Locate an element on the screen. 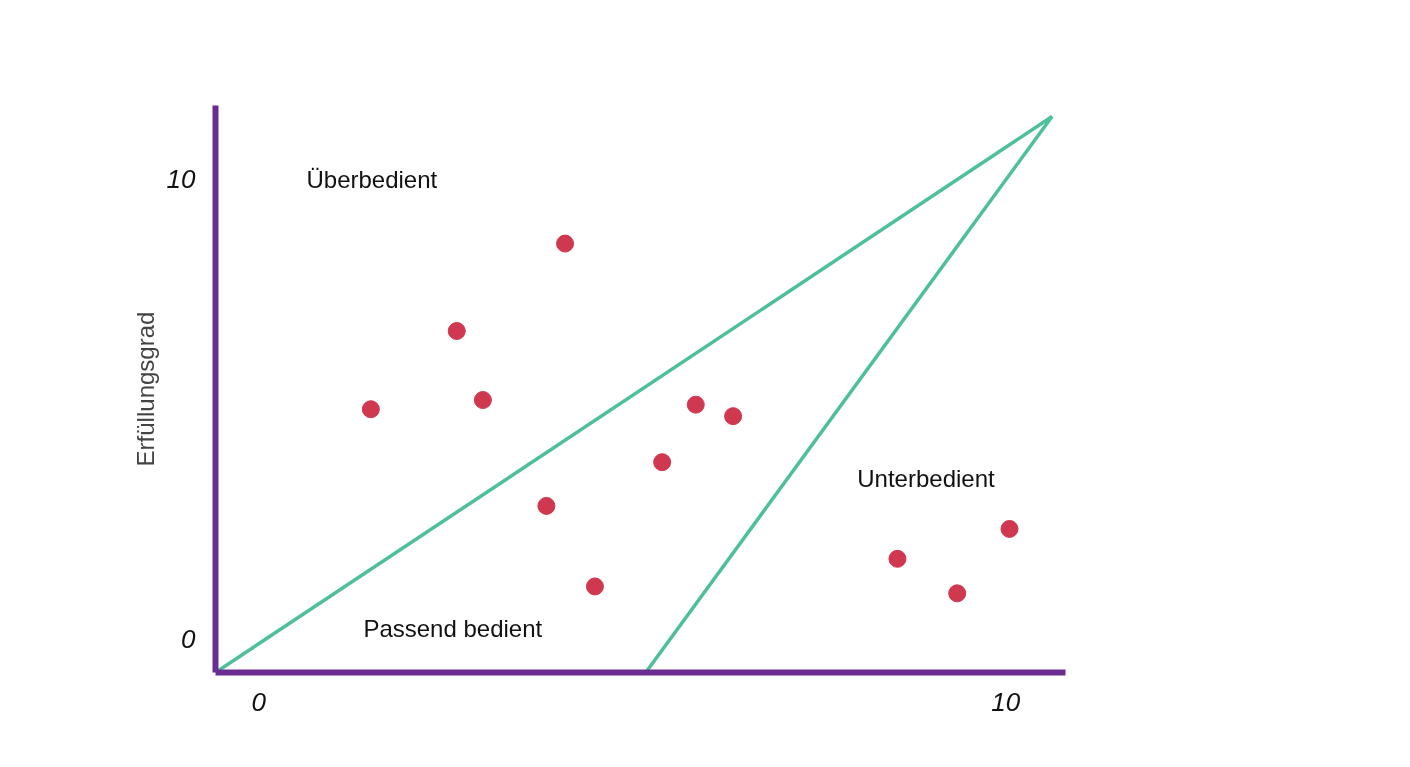  annotation: Unterbedient is located at coordinates (926, 478).